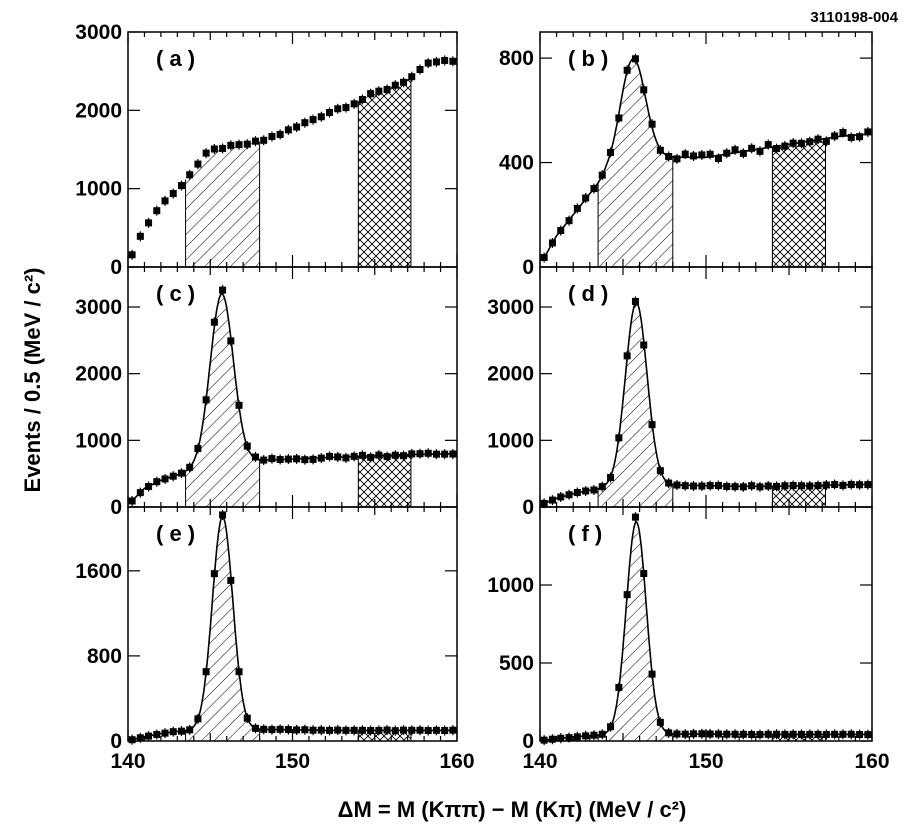  I want to click on panel-b: 0 400 800 ( b ), so click(686, 155).